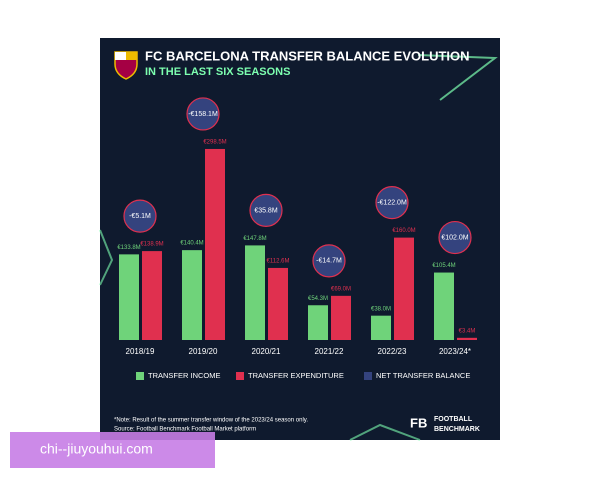  Describe the element at coordinates (341, 289) in the screenshot. I see `value-label: €69.0M` at that location.